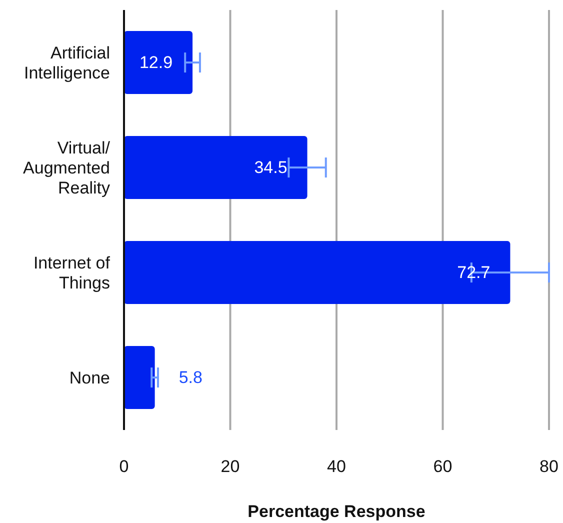 This screenshot has width=563, height=523. I want to click on data-label: 5.8, so click(190, 377).